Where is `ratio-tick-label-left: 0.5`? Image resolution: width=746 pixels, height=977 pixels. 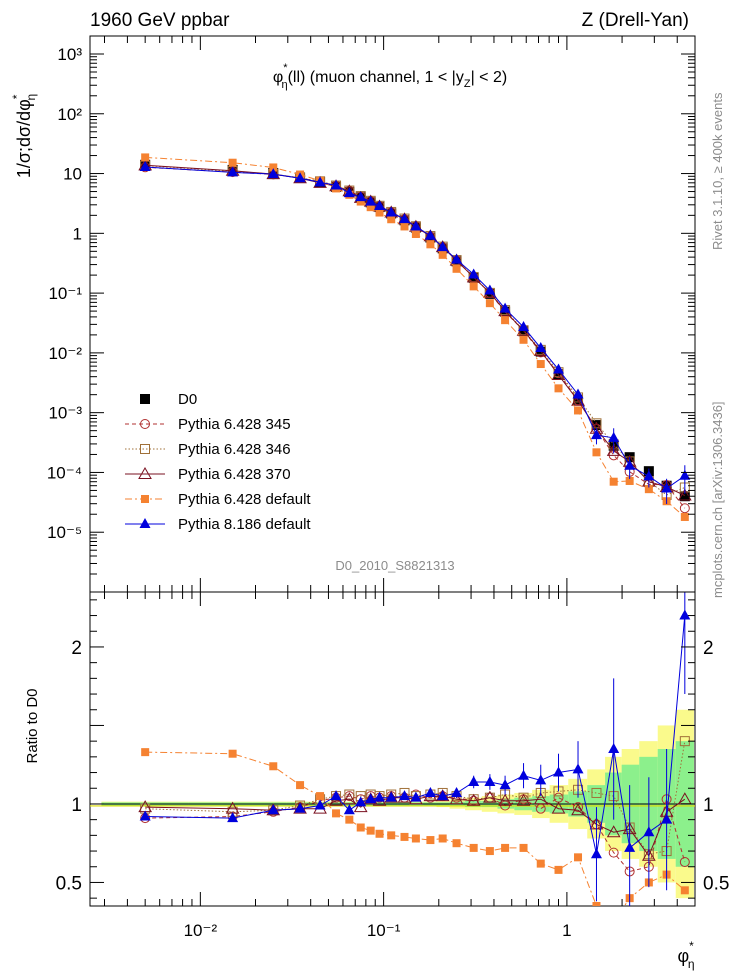 ratio-tick-label-left: 0.5 is located at coordinates (69, 883).